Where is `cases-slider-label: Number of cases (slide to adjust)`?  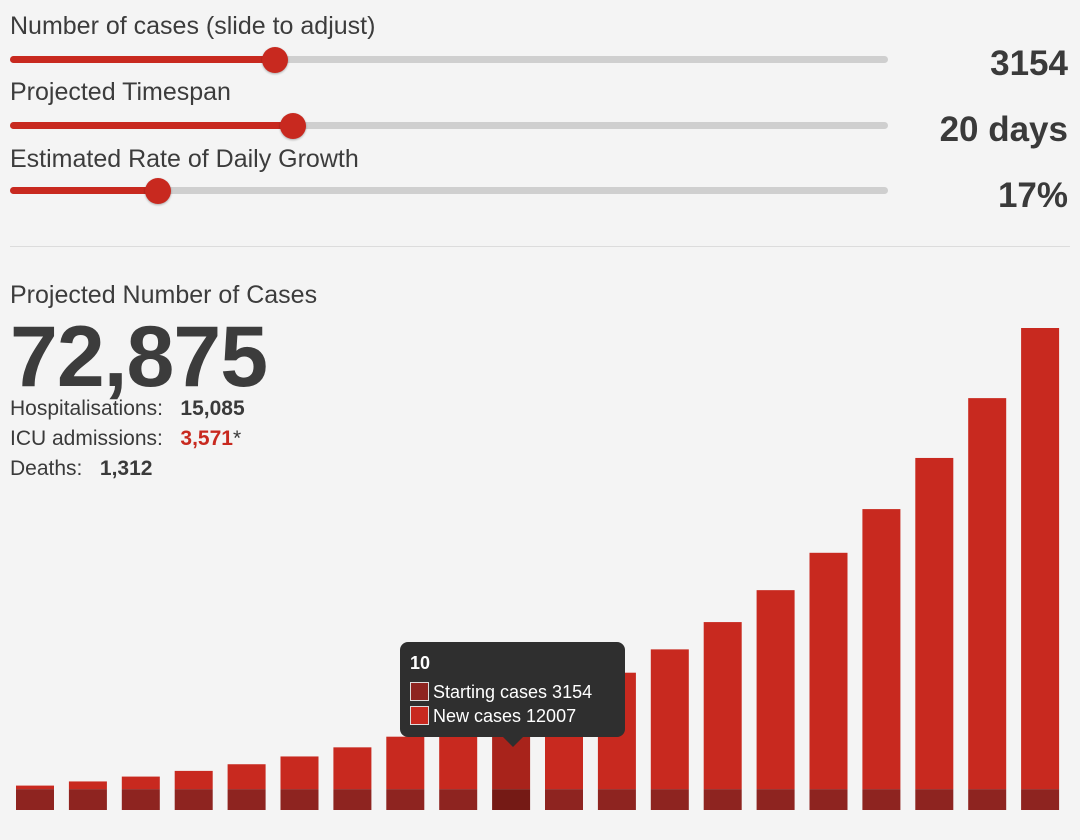 cases-slider-label: Number of cases (slide to adjust) is located at coordinates (193, 26).